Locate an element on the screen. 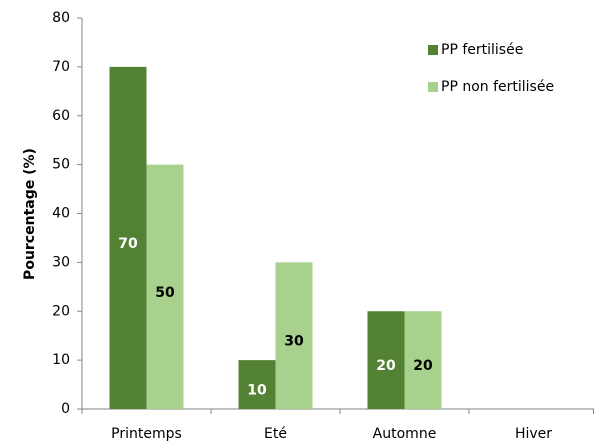 This screenshot has width=594, height=441. y-tick-label: 70 is located at coordinates (61, 67).